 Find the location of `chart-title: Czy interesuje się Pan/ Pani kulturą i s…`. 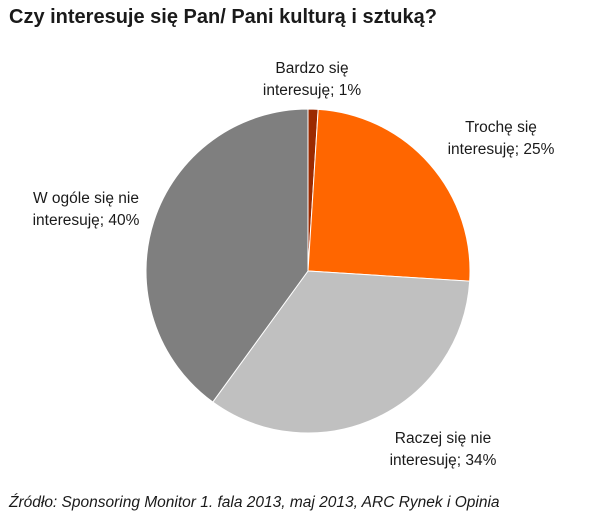

chart-title: Czy interesuje się Pan/ Pani kulturą i s… is located at coordinates (223, 17).